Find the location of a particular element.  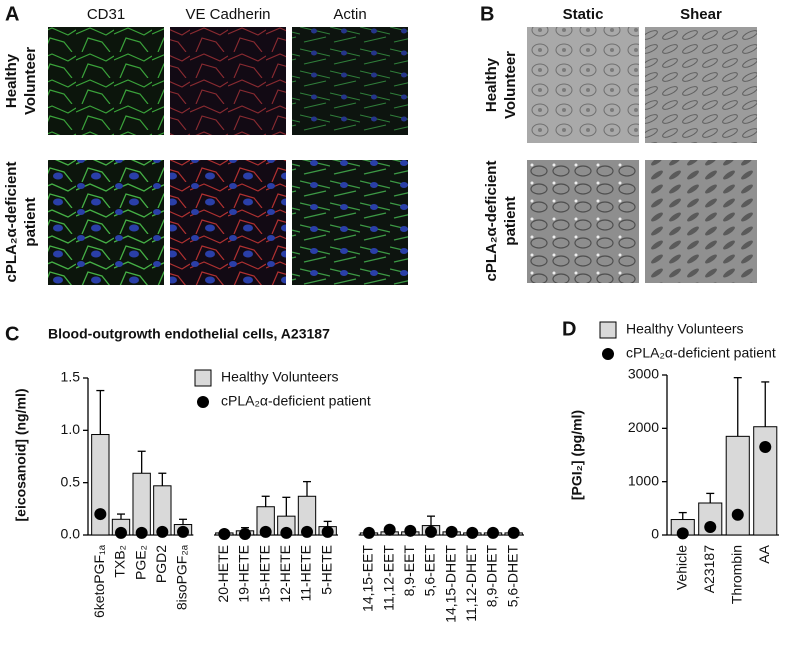

y-tick-label: 2000 is located at coordinates (643, 427).